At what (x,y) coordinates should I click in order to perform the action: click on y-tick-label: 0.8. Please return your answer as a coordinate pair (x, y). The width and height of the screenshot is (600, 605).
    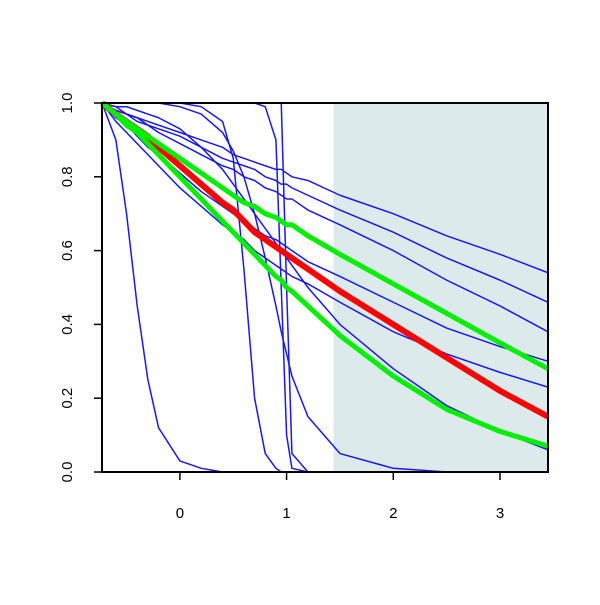
    Looking at the image, I should click on (67, 176).